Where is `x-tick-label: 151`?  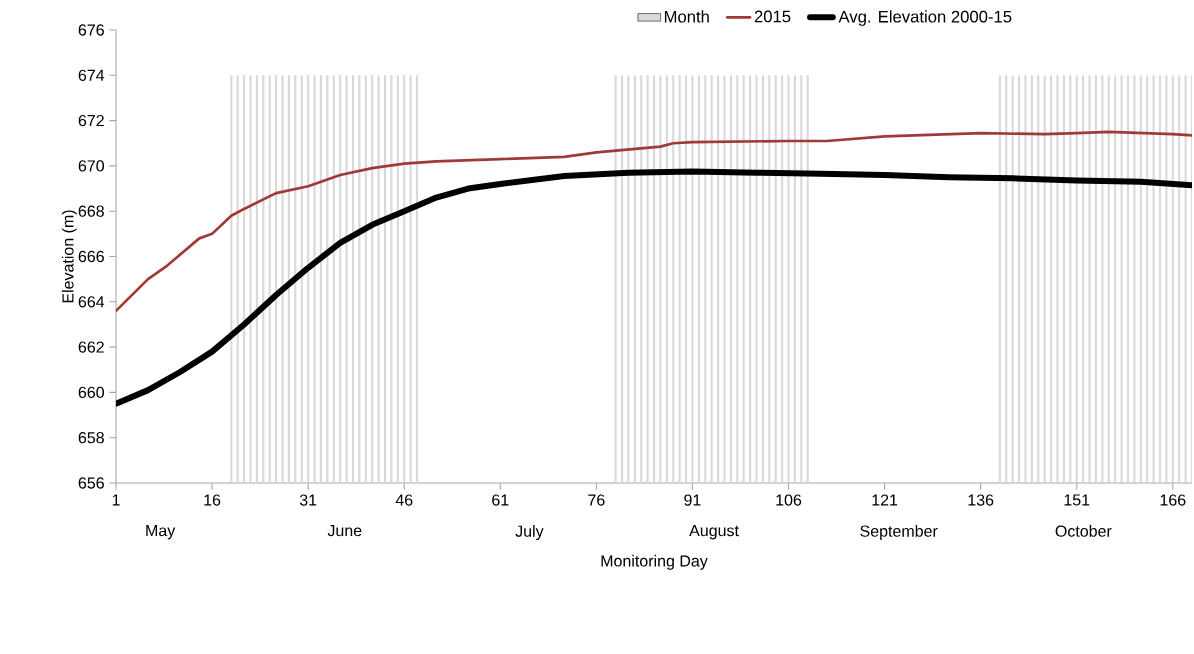 x-tick-label: 151 is located at coordinates (1077, 500).